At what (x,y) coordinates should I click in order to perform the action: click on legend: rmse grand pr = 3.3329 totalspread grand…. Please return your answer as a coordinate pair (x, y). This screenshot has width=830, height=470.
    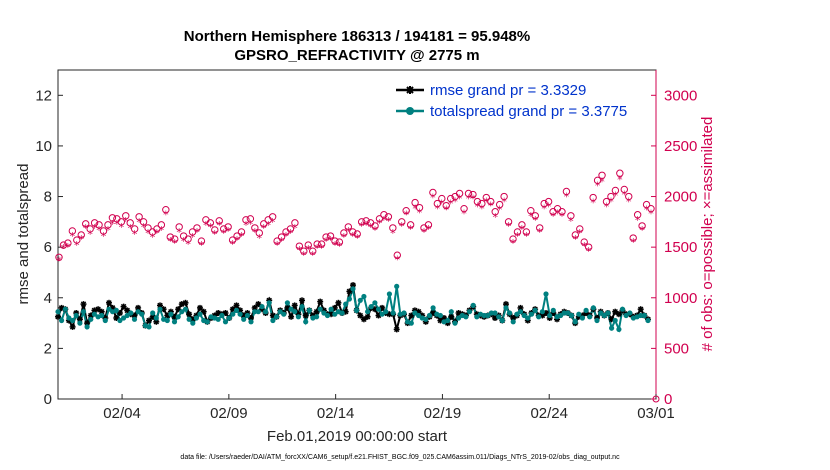
    Looking at the image, I should click on (511, 101).